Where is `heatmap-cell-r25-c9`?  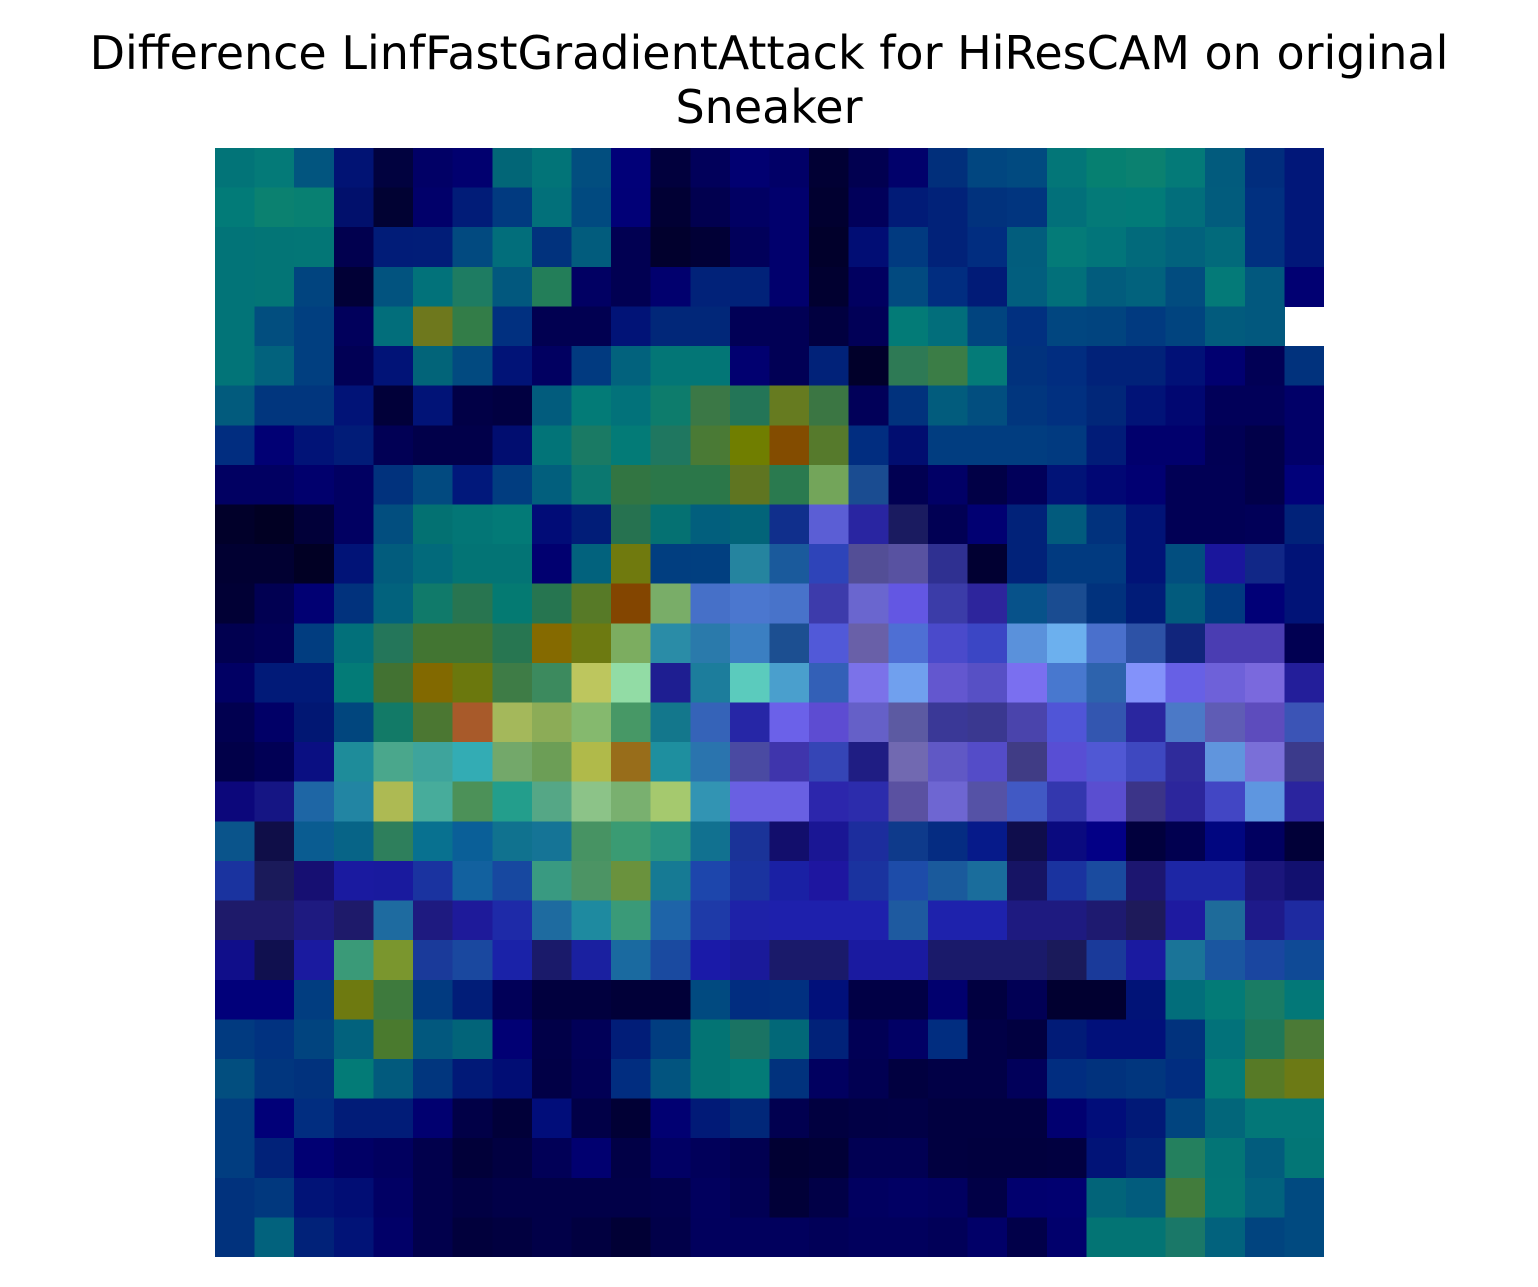 heatmap-cell-r25-c9 is located at coordinates (591, 1158).